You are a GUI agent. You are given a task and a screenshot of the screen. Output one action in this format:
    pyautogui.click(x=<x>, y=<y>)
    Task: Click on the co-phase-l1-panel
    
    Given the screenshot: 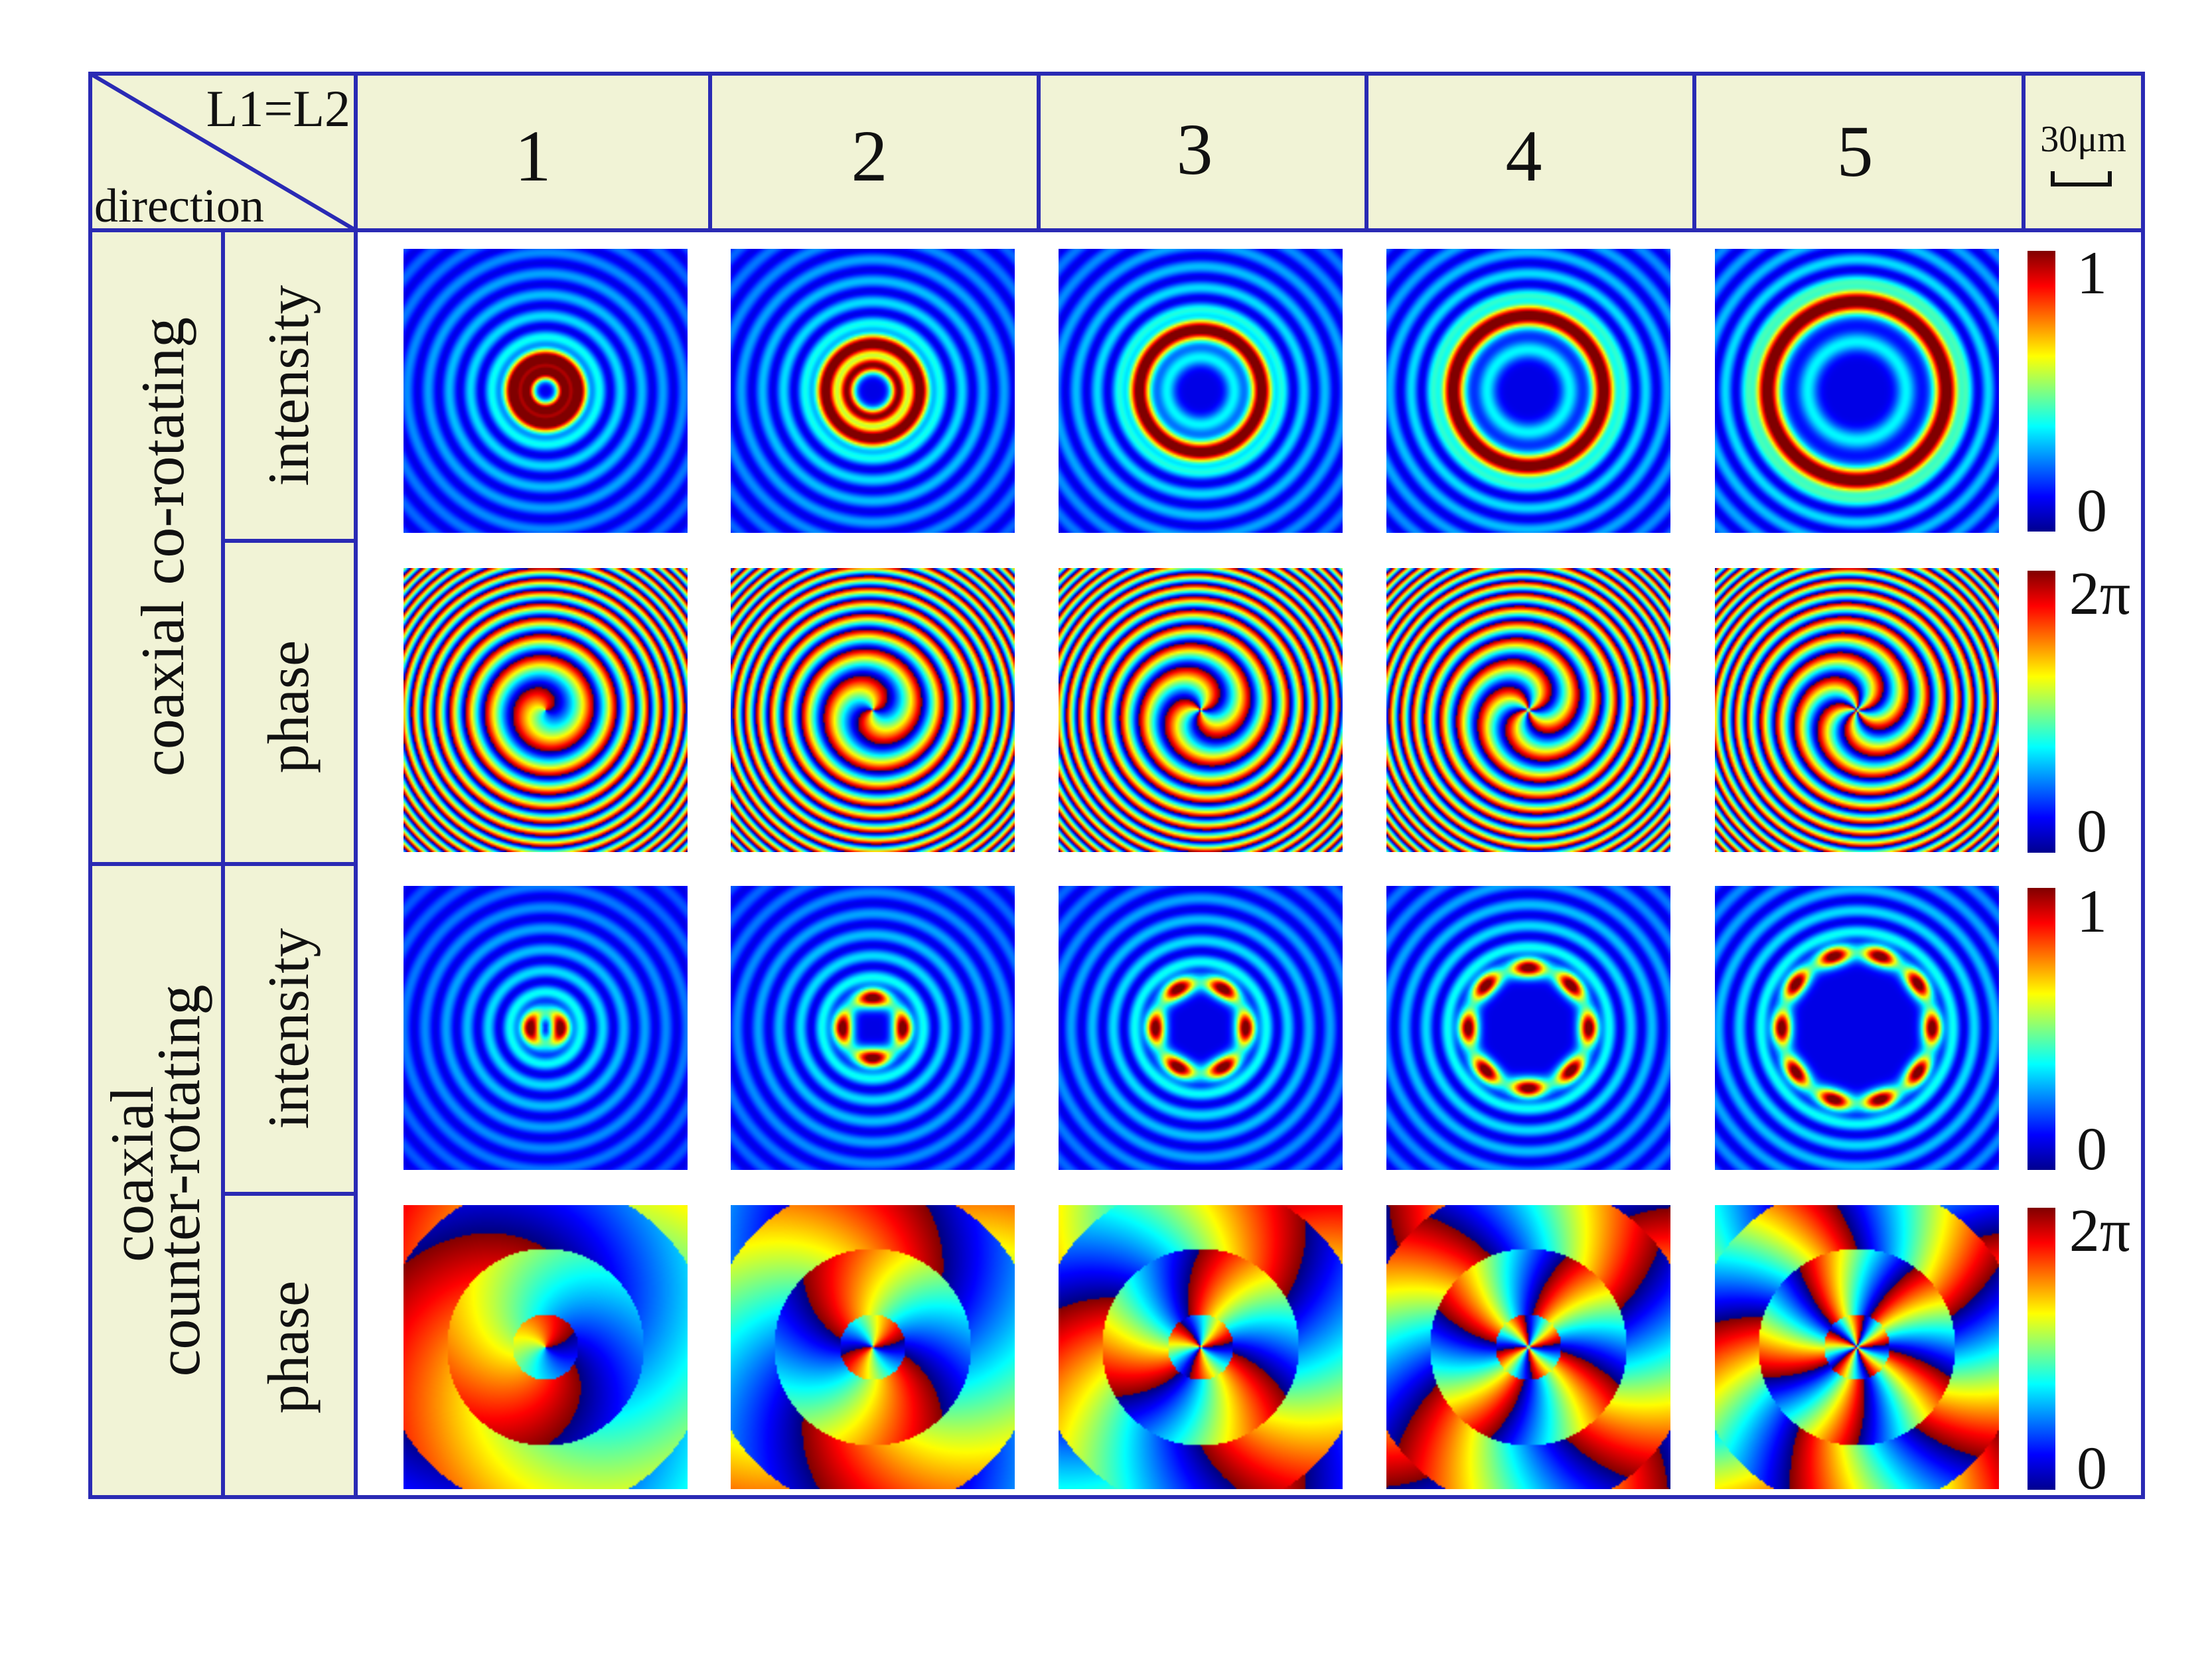 What is the action you would take?
    pyautogui.click(x=546, y=710)
    